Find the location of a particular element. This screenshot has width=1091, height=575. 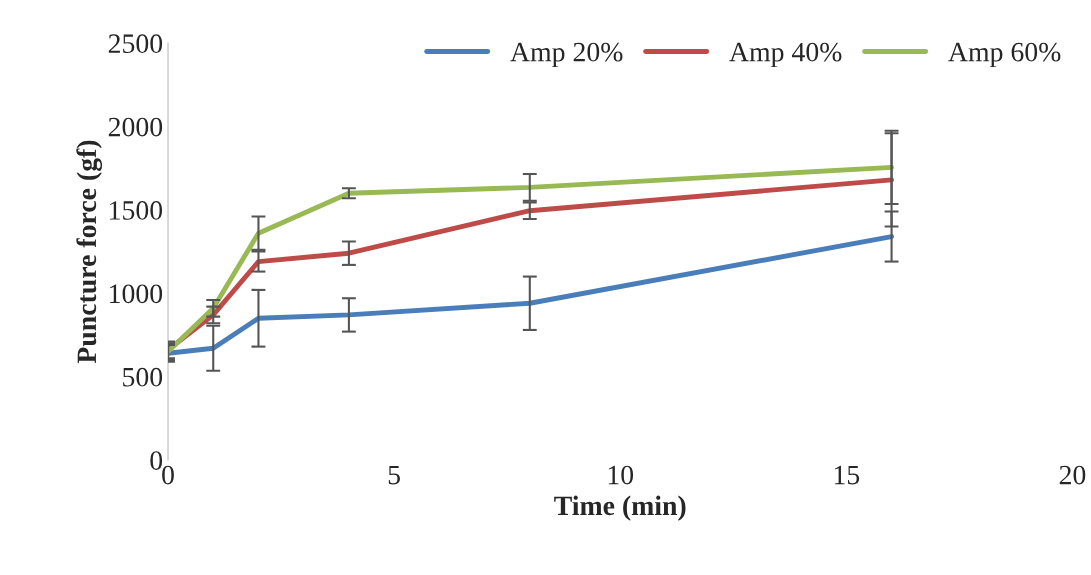

y-tick-label: 1000 is located at coordinates (136, 294).